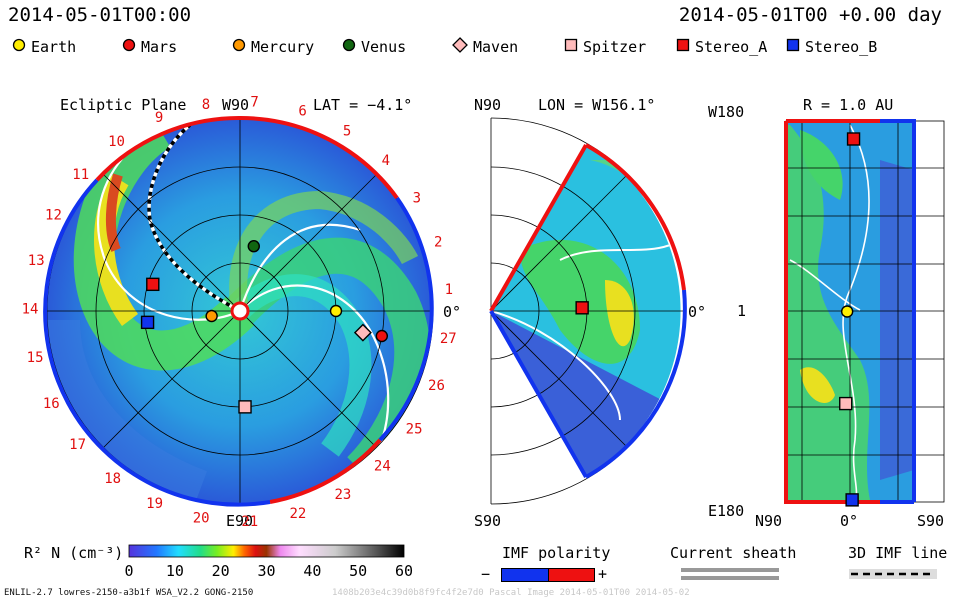  What do you see at coordinates (486, 574) in the screenshot?
I see `imf-polarity-minus: −` at bounding box center [486, 574].